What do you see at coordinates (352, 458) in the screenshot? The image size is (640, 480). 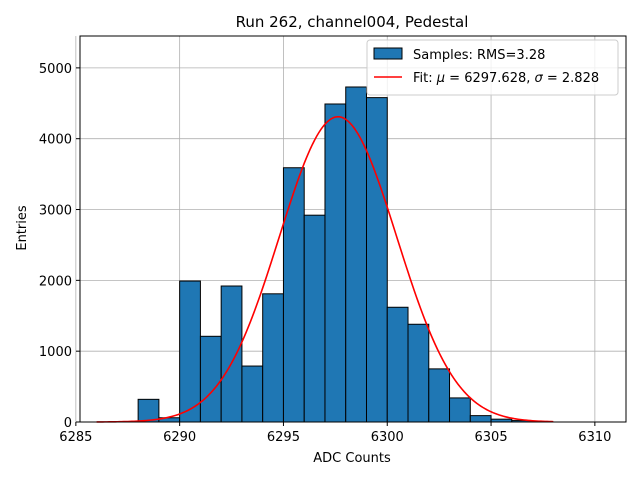 I see `x-axis-label: ADC Counts` at bounding box center [352, 458].